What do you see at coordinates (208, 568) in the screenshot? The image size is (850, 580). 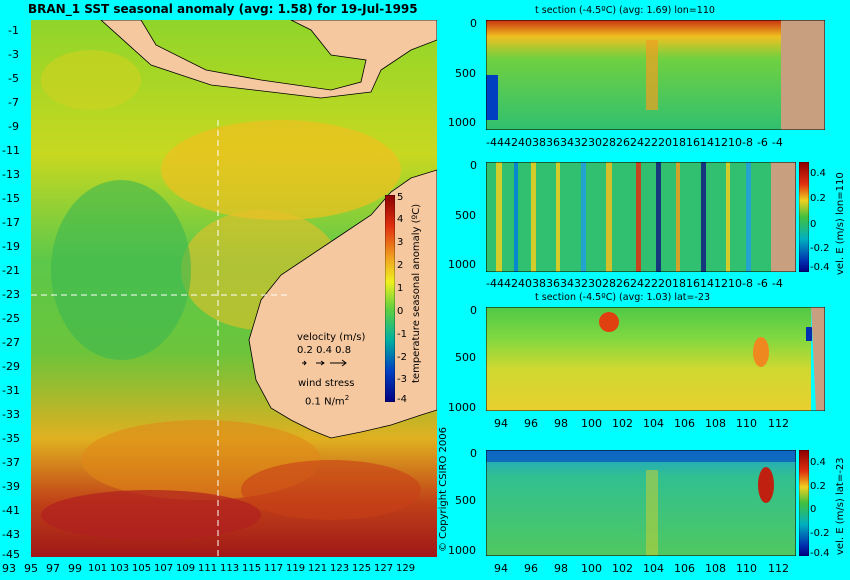 I see `lon-tick: 111` at bounding box center [208, 568].